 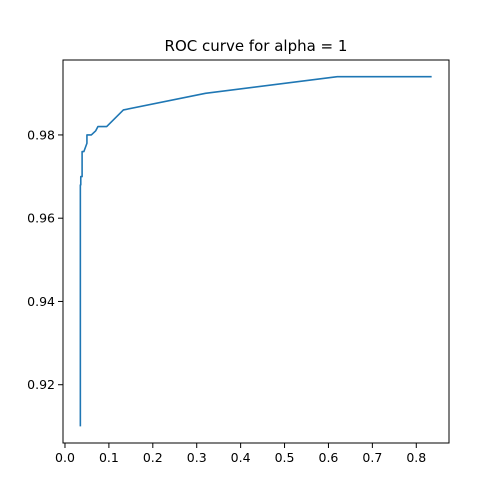 What do you see at coordinates (41, 134) in the screenshot?
I see `y-tick-label: 0.98` at bounding box center [41, 134].